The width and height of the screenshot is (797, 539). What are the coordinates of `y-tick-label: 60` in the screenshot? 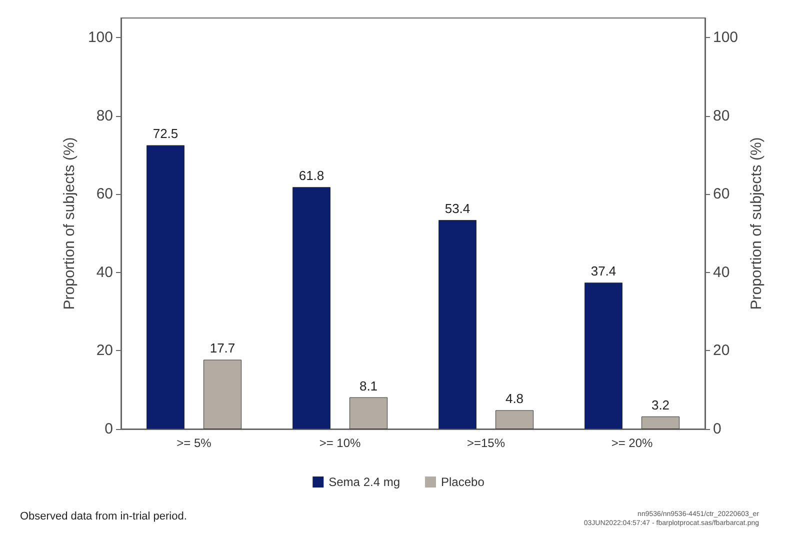 It's located at (104, 194).